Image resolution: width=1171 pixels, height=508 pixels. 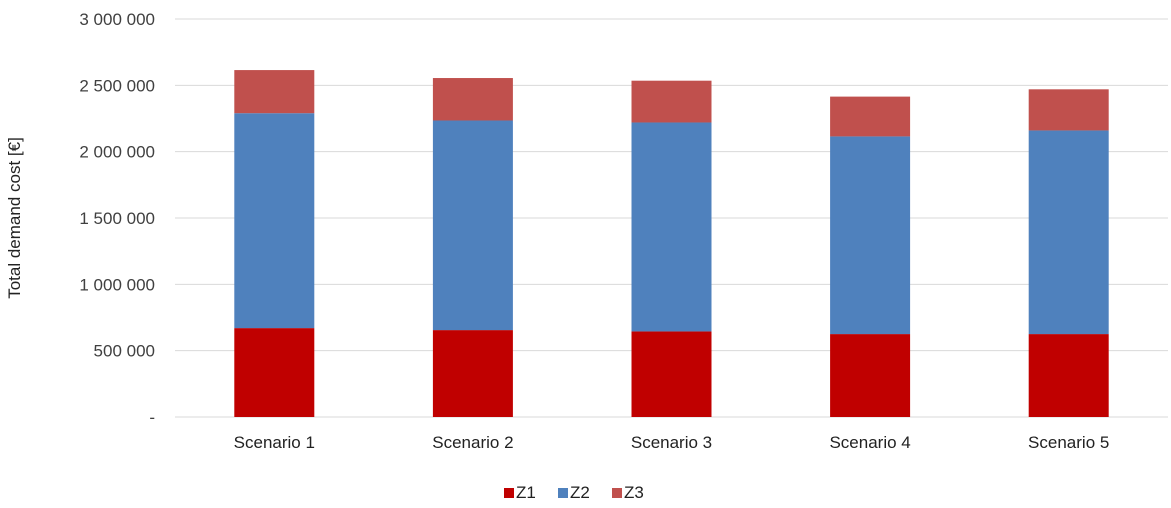 I want to click on legend: Z1 Z2 Z3, so click(x=574, y=492).